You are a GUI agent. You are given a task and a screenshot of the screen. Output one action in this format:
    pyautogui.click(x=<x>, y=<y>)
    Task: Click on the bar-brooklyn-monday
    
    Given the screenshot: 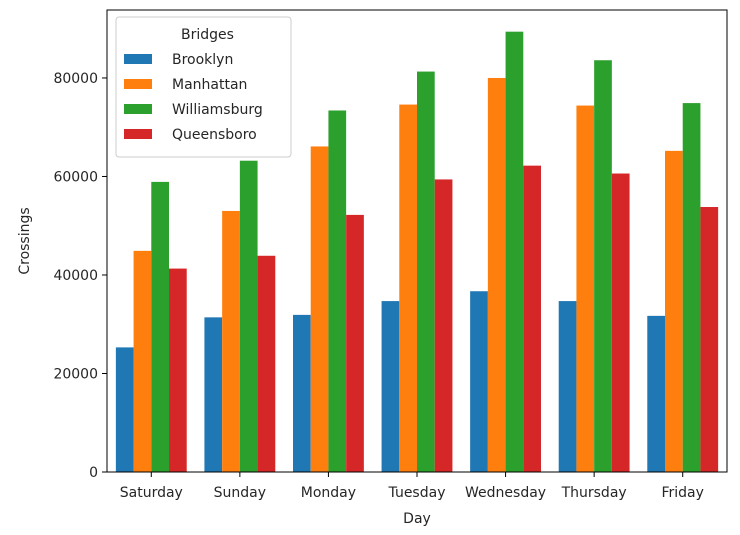 What is the action you would take?
    pyautogui.click(x=302, y=393)
    